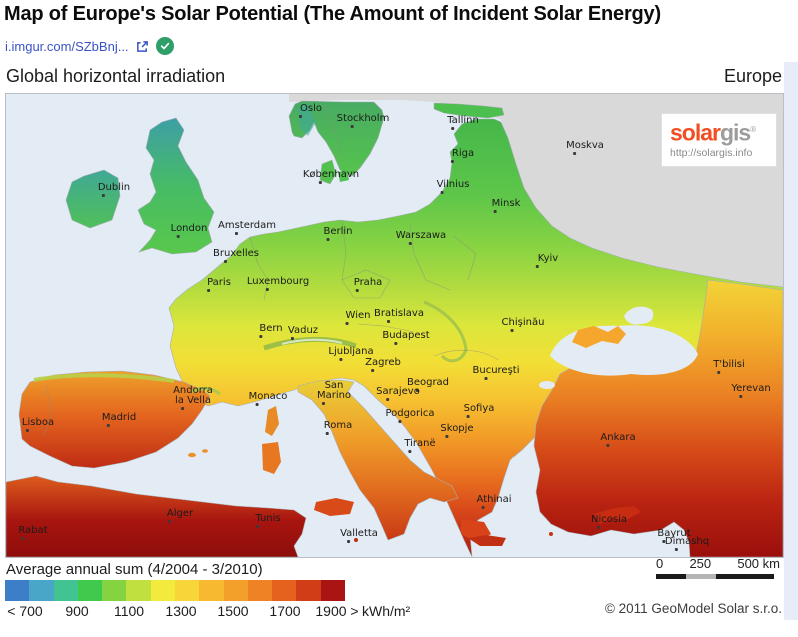  What do you see at coordinates (515, 506) in the screenshot?
I see `aegean-sea` at bounding box center [515, 506].